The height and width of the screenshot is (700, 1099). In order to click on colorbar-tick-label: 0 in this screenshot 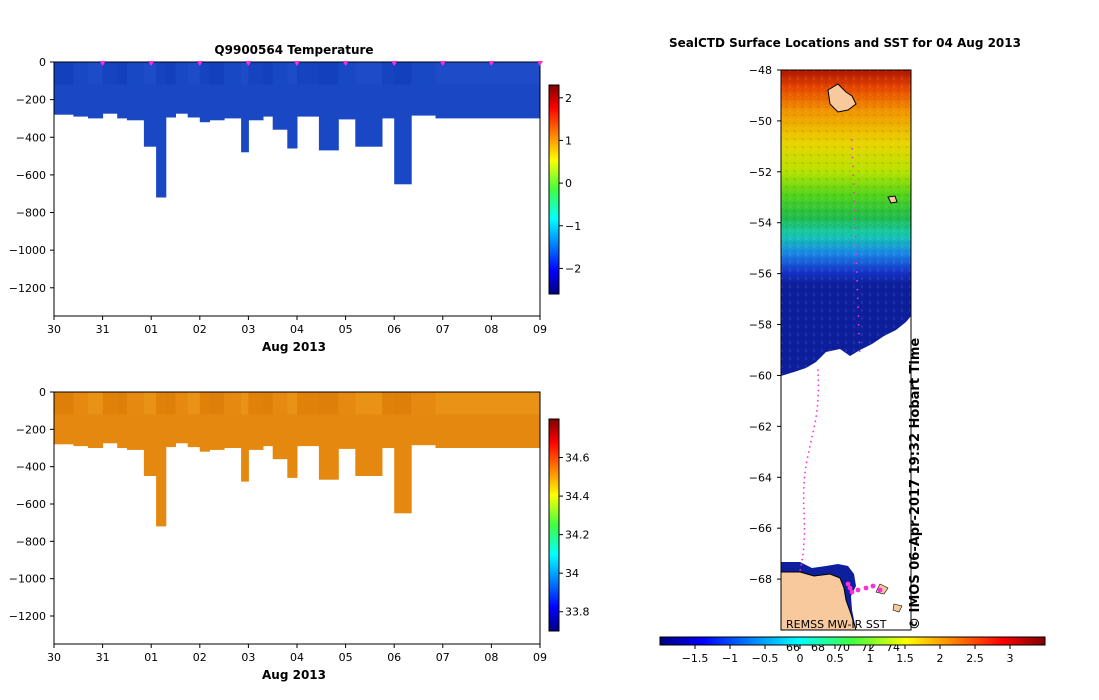, I will do `click(568, 183)`.